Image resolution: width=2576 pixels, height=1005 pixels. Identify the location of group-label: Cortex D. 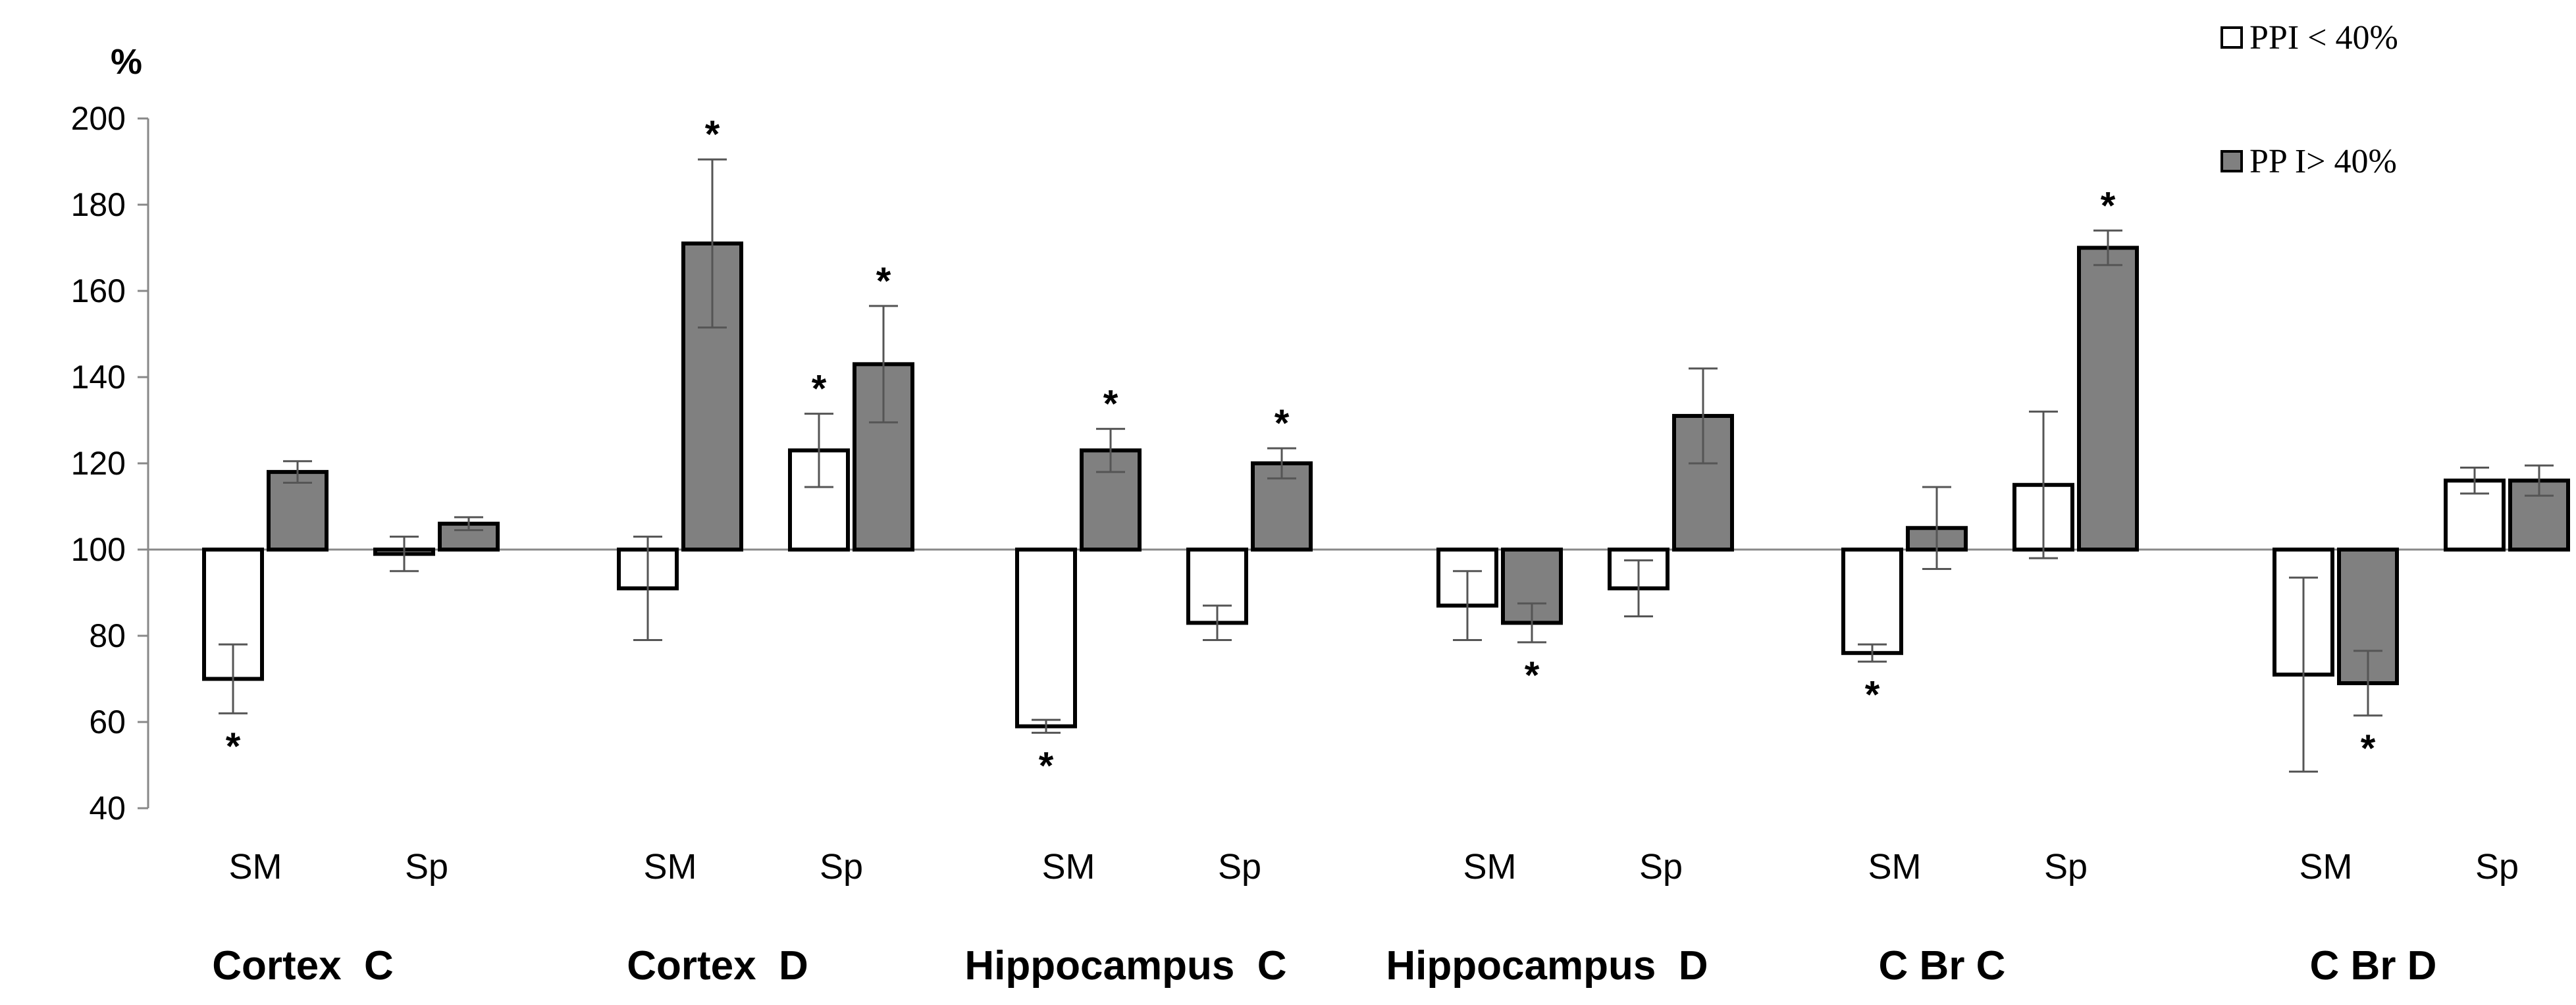
(717, 966).